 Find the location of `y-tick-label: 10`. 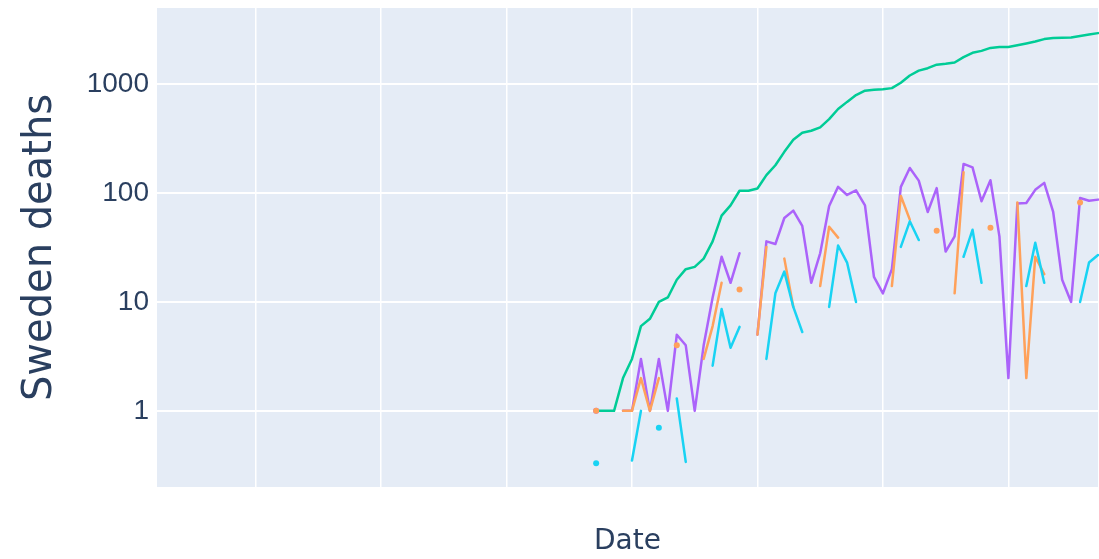

y-tick-label: 10 is located at coordinates (133, 300).